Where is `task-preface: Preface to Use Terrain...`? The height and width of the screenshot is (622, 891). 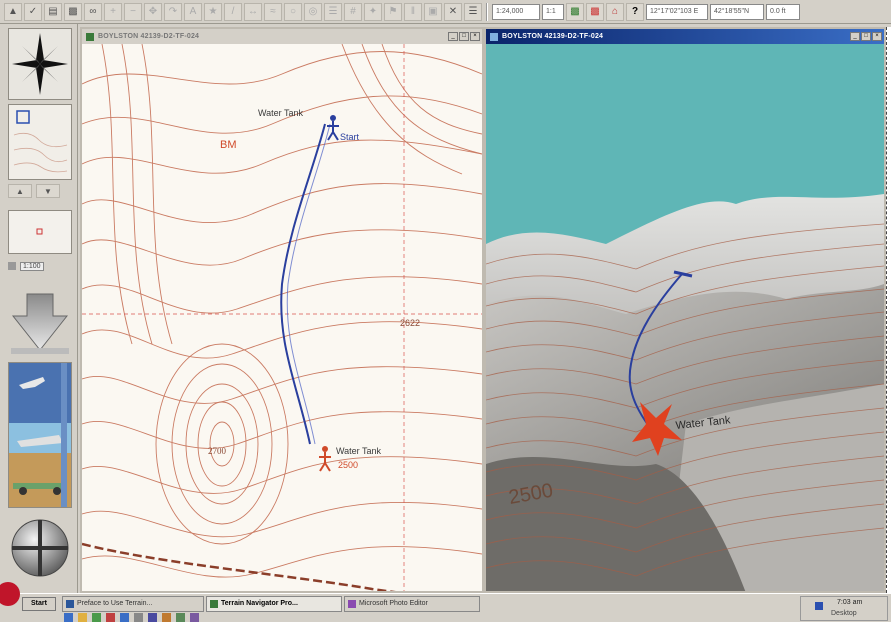
task-preface: Preface to Use Terrain... is located at coordinates (133, 604).